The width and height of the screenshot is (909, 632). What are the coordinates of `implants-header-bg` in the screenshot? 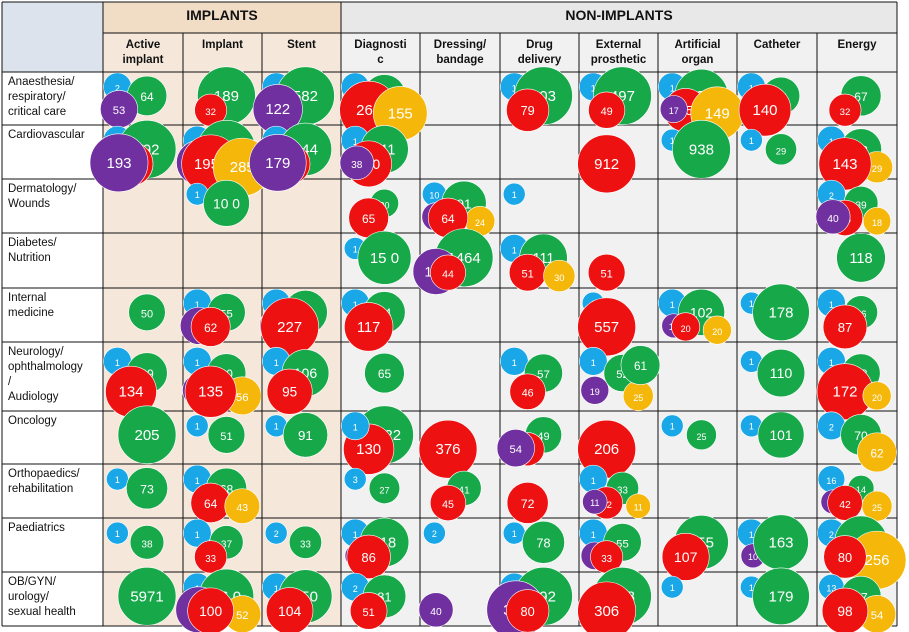 It's located at (222, 17).